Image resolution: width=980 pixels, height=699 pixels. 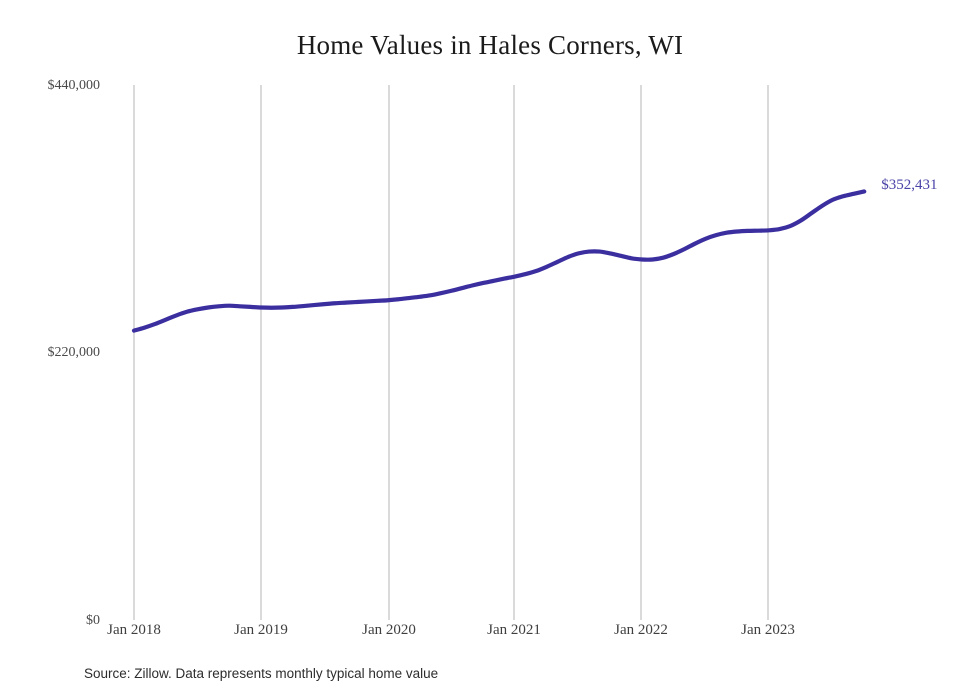 What do you see at coordinates (134, 630) in the screenshot?
I see `x-tick-jan-2018: Jan 2018` at bounding box center [134, 630].